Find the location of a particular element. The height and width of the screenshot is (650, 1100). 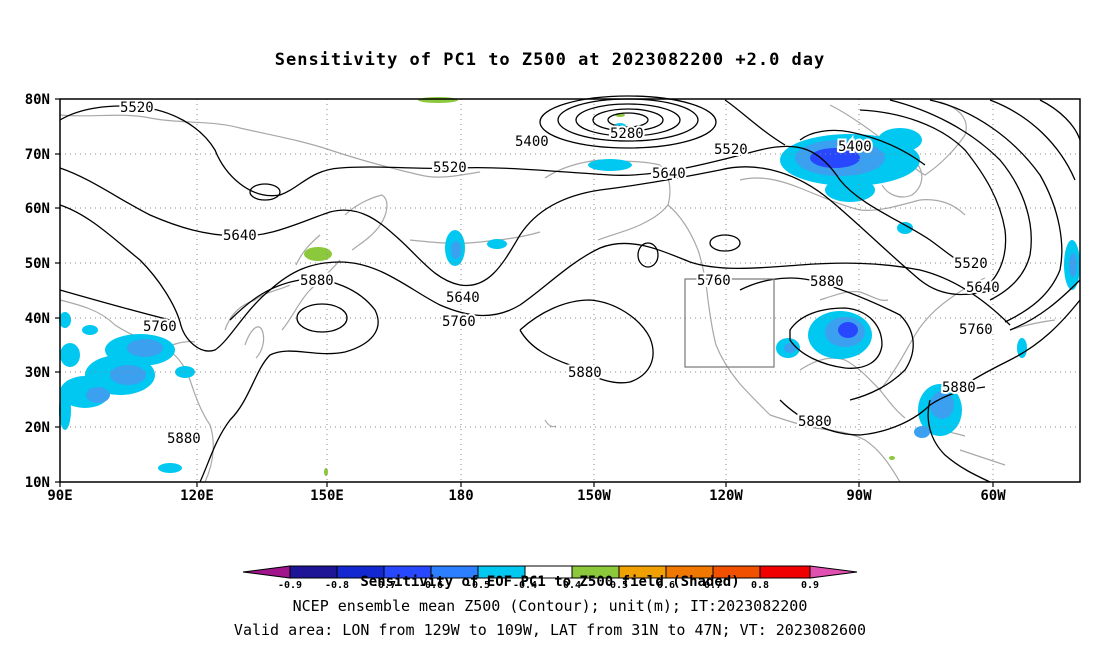

lon-label: 60W is located at coordinates (993, 496).